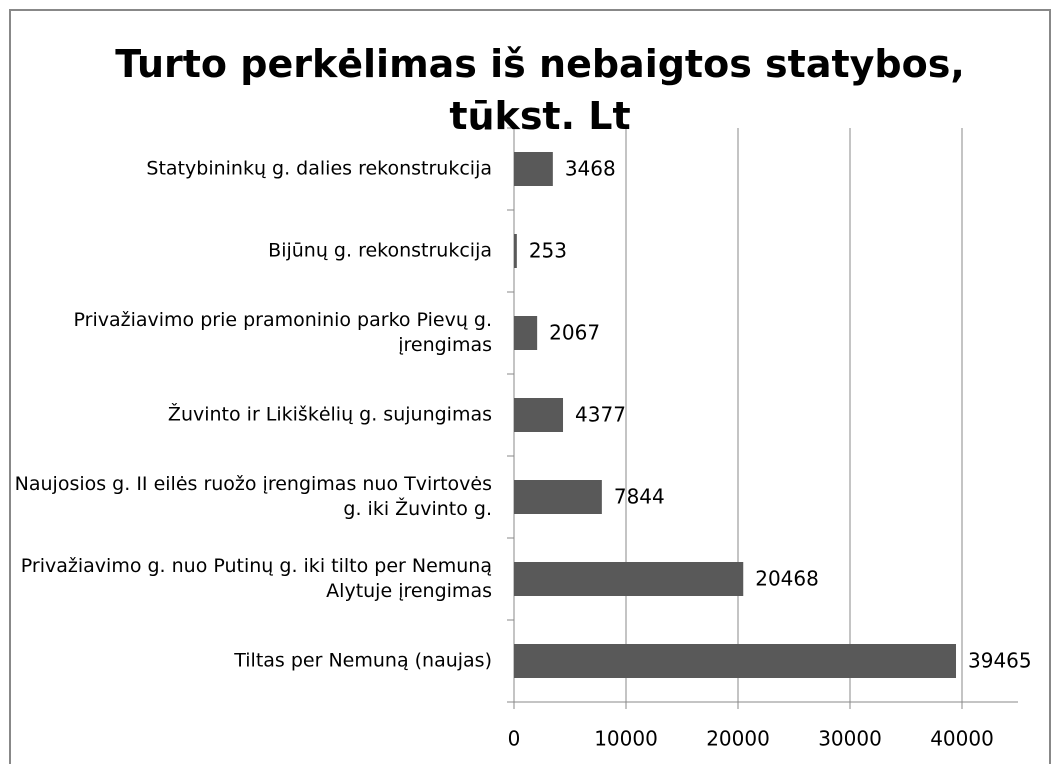 This screenshot has height=764, width=1057. I want to click on value-label: 7844, so click(639, 497).